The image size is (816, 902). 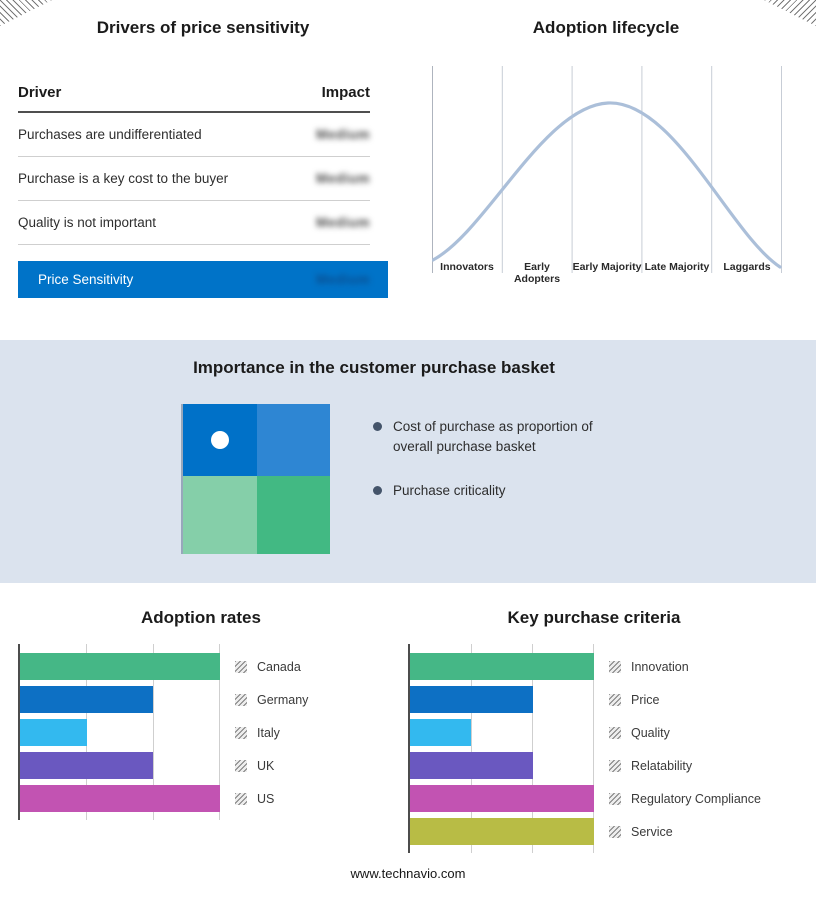 What do you see at coordinates (86, 279) in the screenshot?
I see `price-sensitivity-label: Price Sensitivity` at bounding box center [86, 279].